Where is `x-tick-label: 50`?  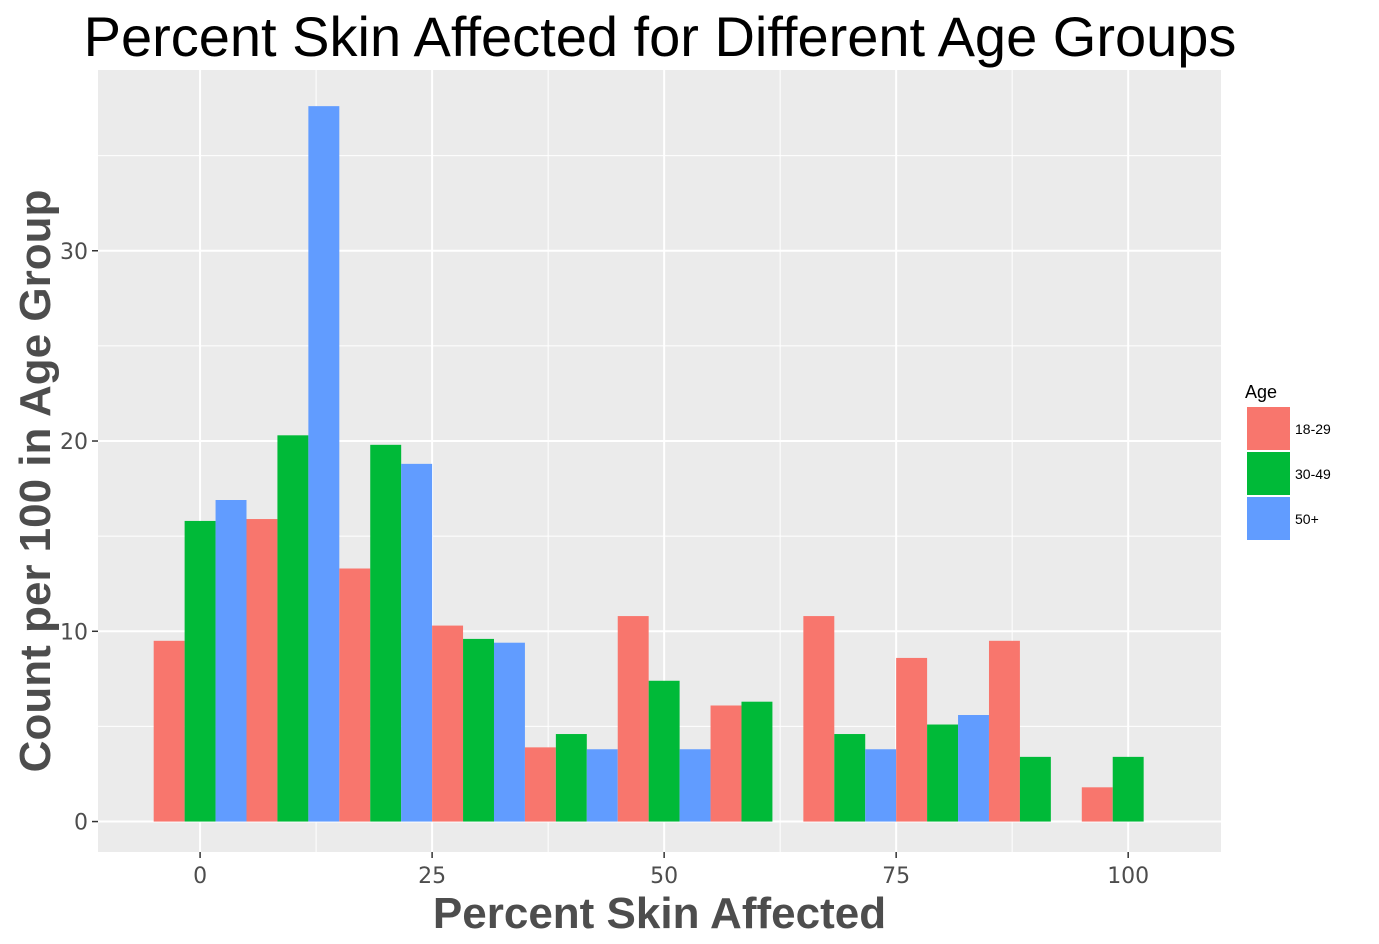
x-tick-label: 50 is located at coordinates (664, 876).